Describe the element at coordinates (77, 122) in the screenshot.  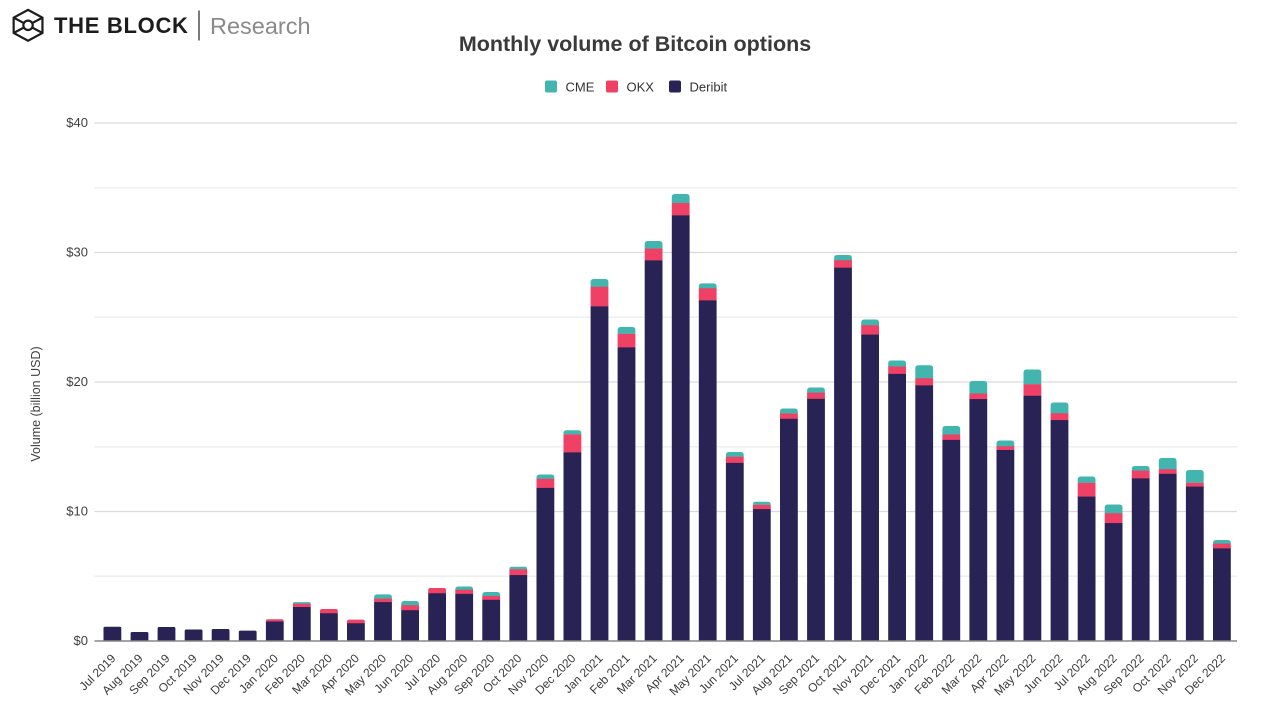
I see `svg-text: $40` at that location.